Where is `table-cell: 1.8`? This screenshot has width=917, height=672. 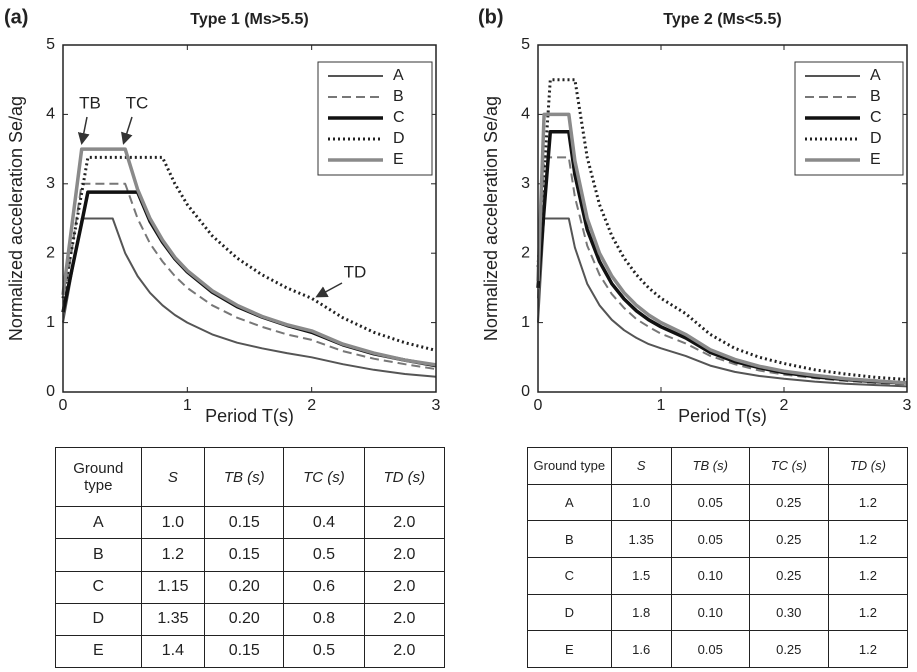
table-cell: 1.8 is located at coordinates (641, 612).